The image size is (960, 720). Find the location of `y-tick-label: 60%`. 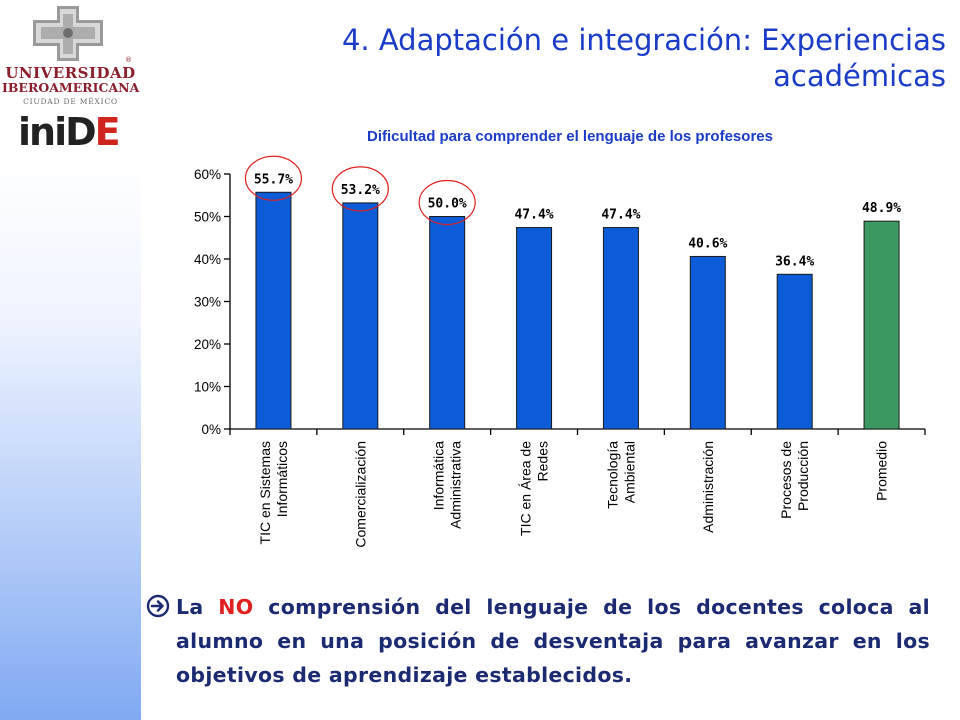

y-tick-label: 60% is located at coordinates (207, 174).